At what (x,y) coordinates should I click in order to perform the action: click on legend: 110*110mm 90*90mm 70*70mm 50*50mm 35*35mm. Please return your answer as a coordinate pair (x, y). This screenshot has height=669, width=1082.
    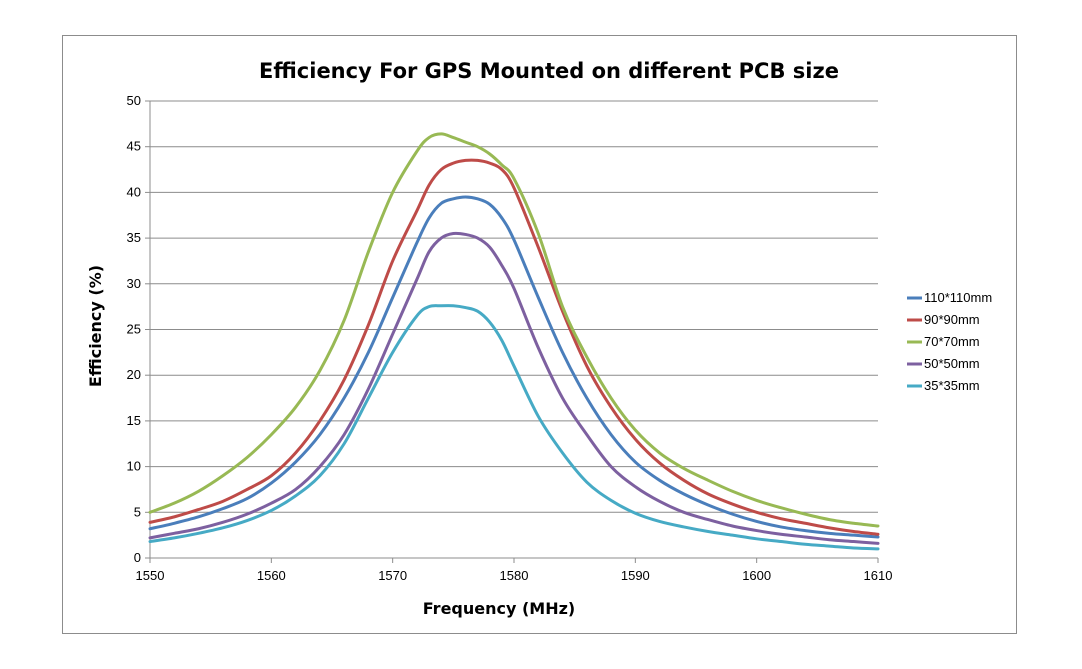
    Looking at the image, I should click on (949, 341).